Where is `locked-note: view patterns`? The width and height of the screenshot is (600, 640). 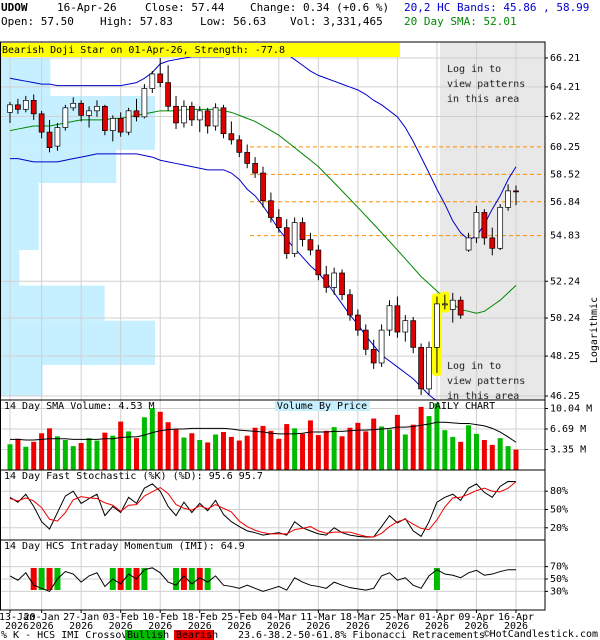 locked-note: view patterns is located at coordinates (486, 381).